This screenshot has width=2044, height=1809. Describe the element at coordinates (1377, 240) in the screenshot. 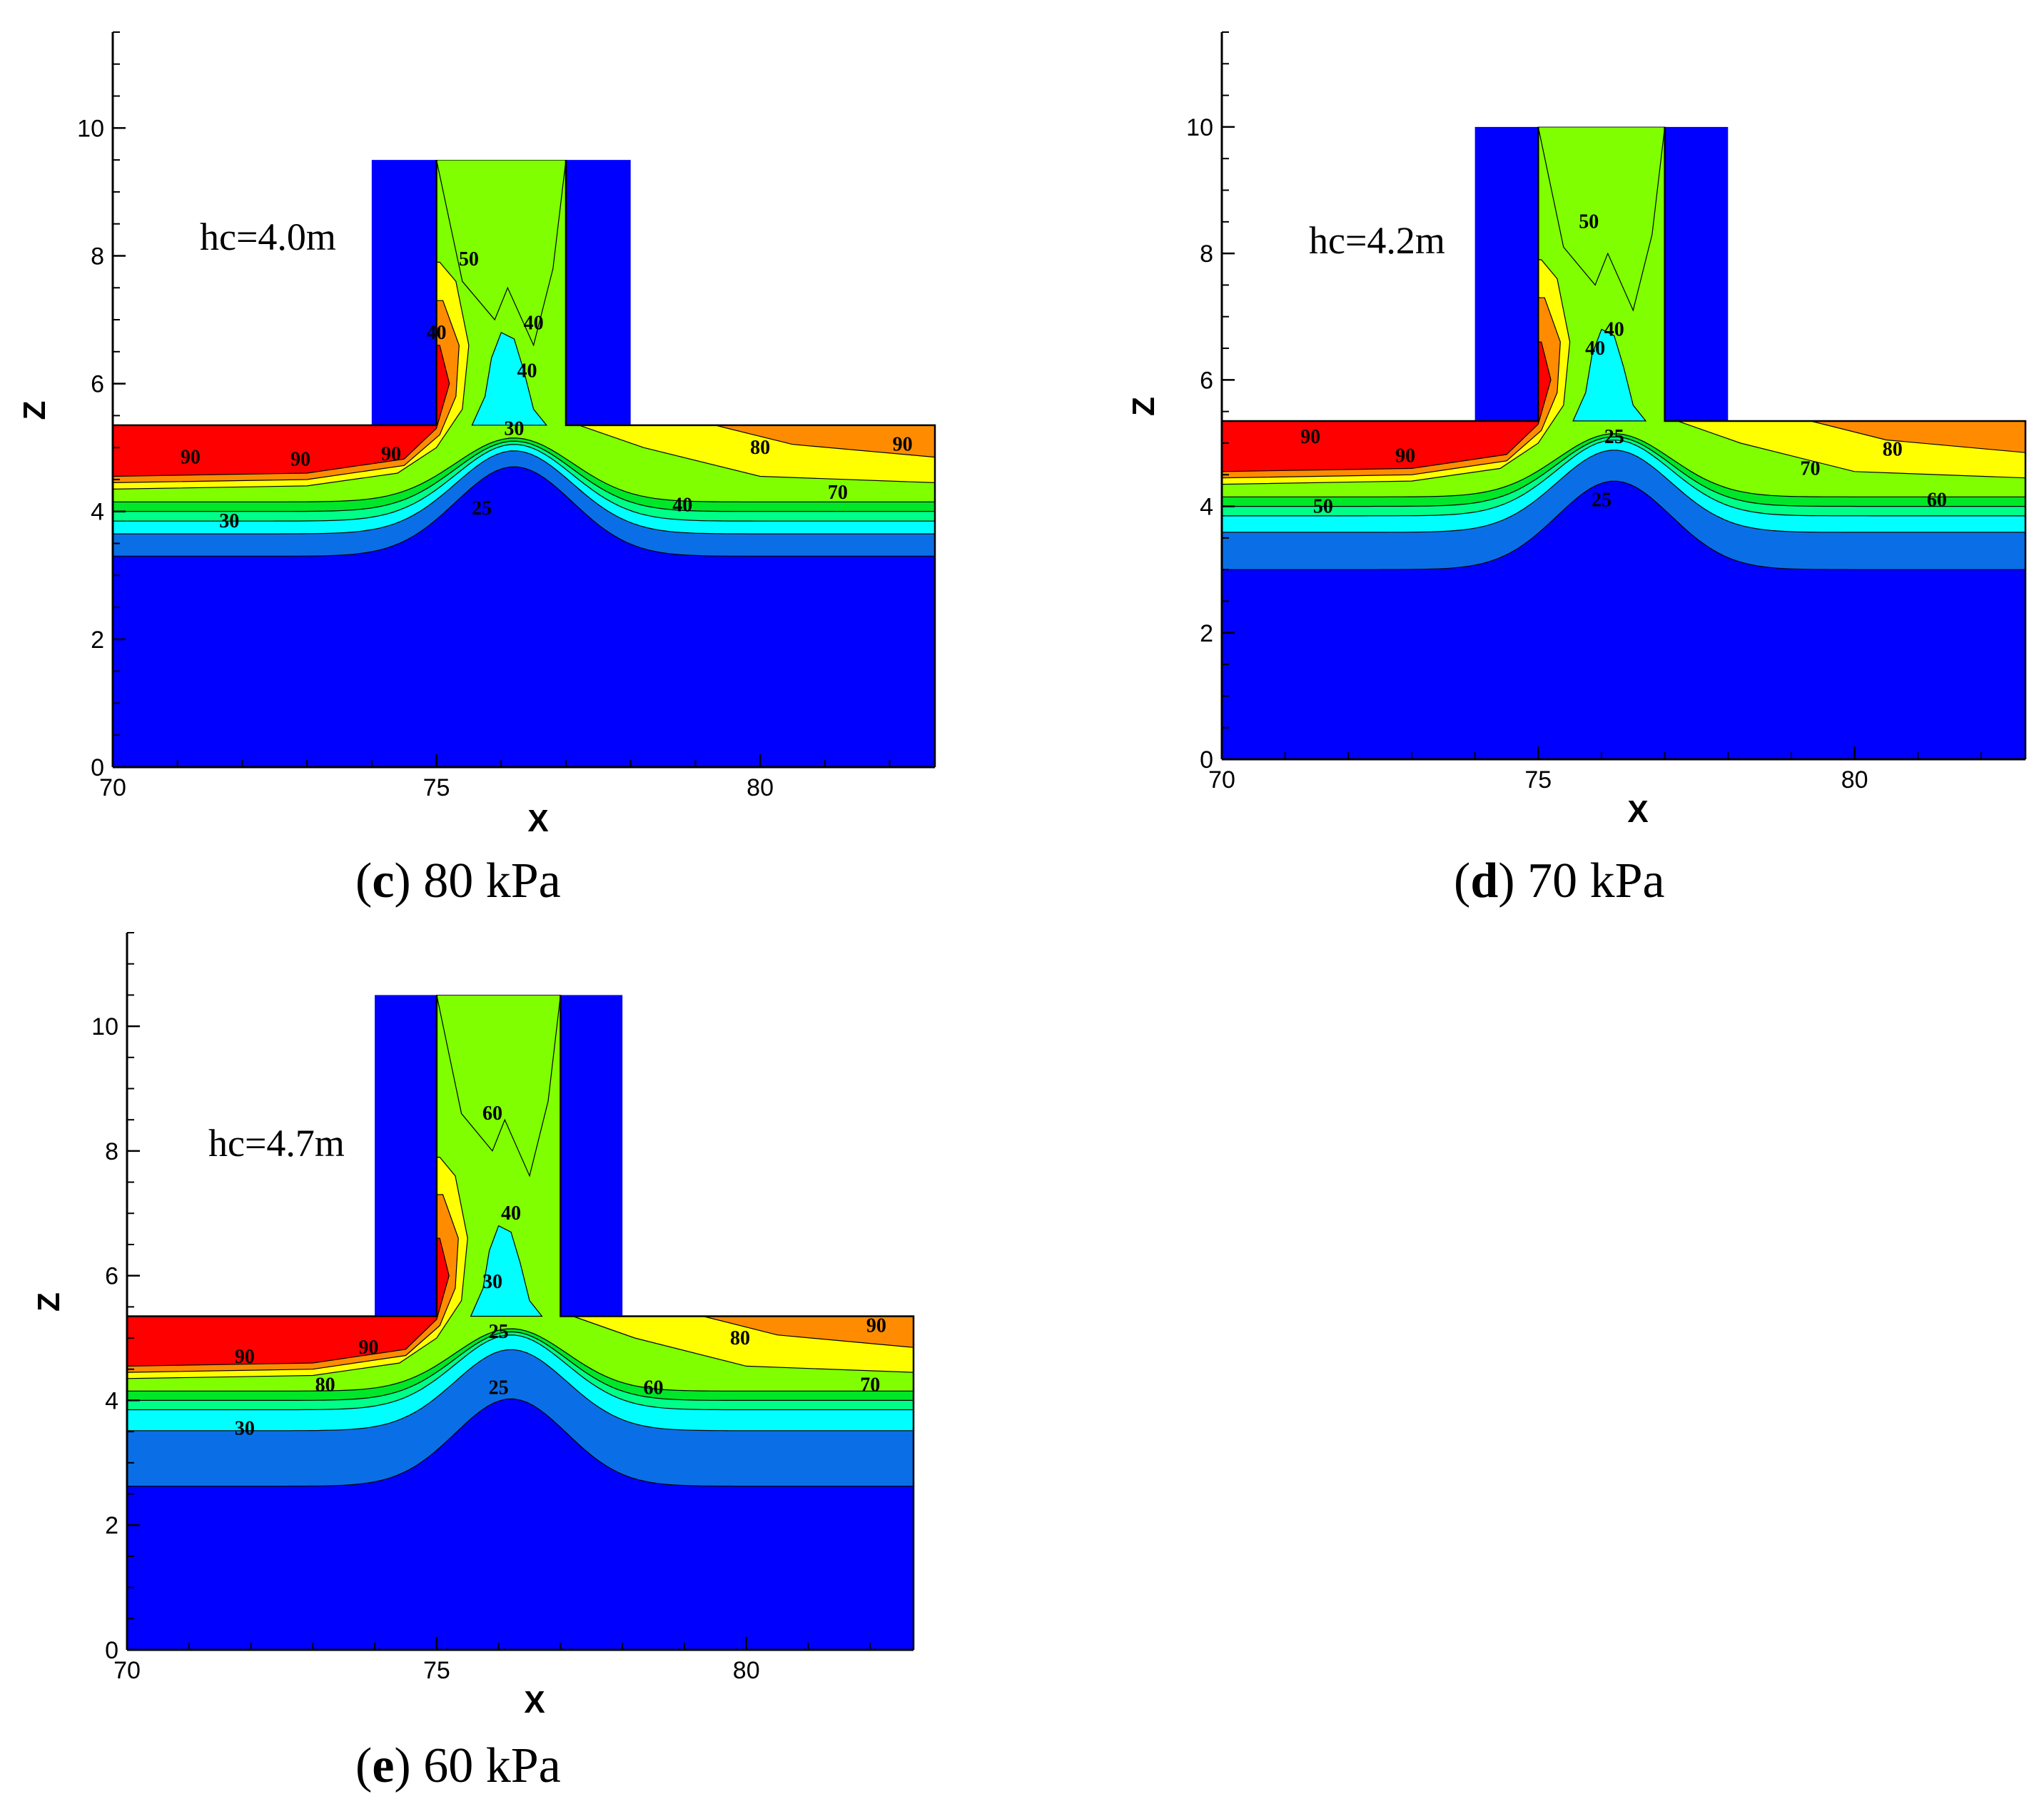

I see `hc-annotation: hc=4.2m` at that location.